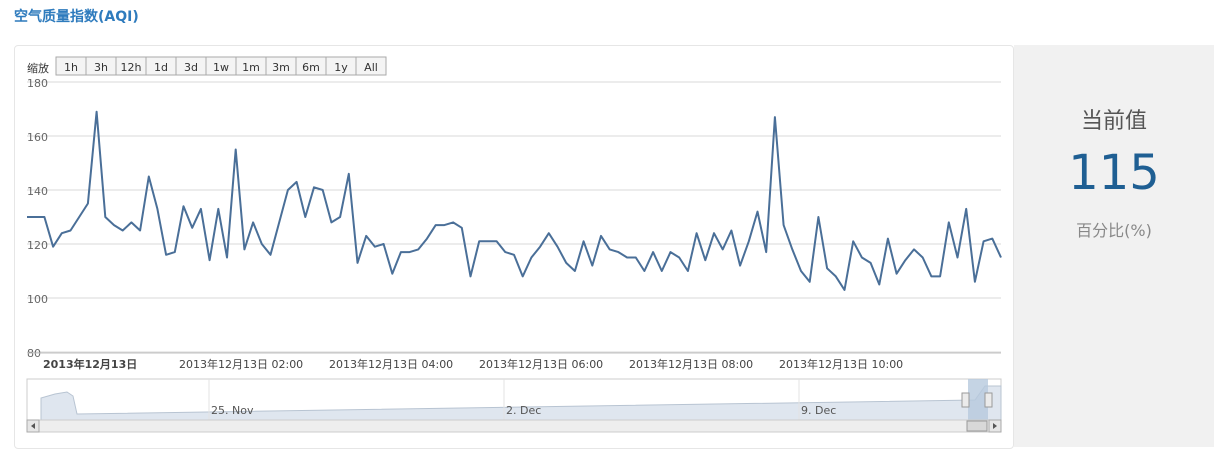  What do you see at coordinates (341, 67) in the screenshot?
I see `zoom-button-label: 1y` at bounding box center [341, 67].